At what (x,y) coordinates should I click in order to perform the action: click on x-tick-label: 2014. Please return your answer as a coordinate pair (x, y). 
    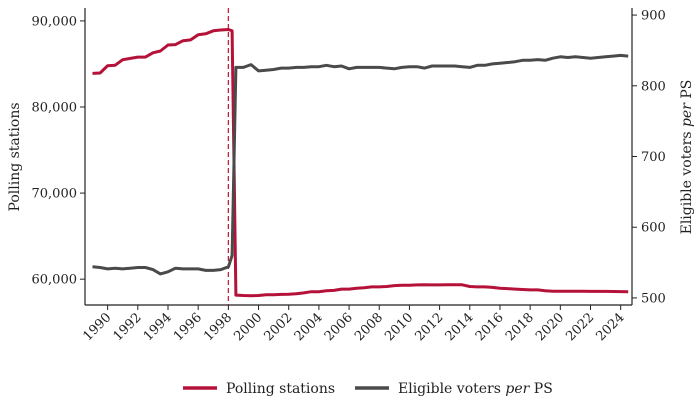
    Looking at the image, I should click on (460, 327).